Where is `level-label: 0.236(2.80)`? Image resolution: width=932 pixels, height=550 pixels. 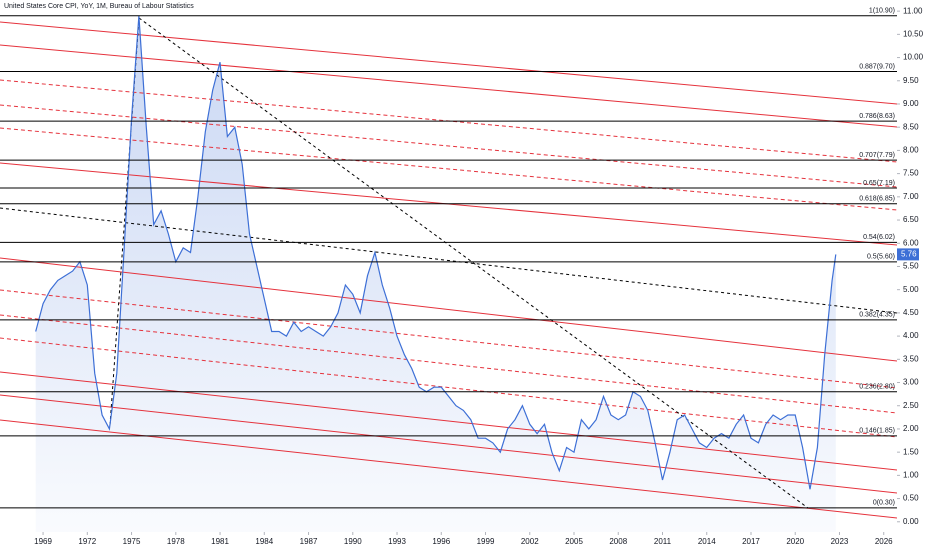
level-label: 0.236(2.80) is located at coordinates (877, 387).